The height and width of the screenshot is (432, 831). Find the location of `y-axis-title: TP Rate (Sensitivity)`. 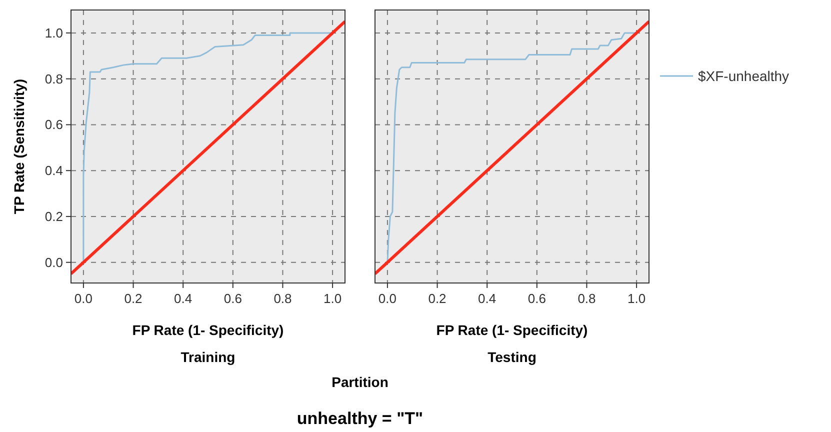

y-axis-title: TP Rate (Sensitivity) is located at coordinates (19, 146).